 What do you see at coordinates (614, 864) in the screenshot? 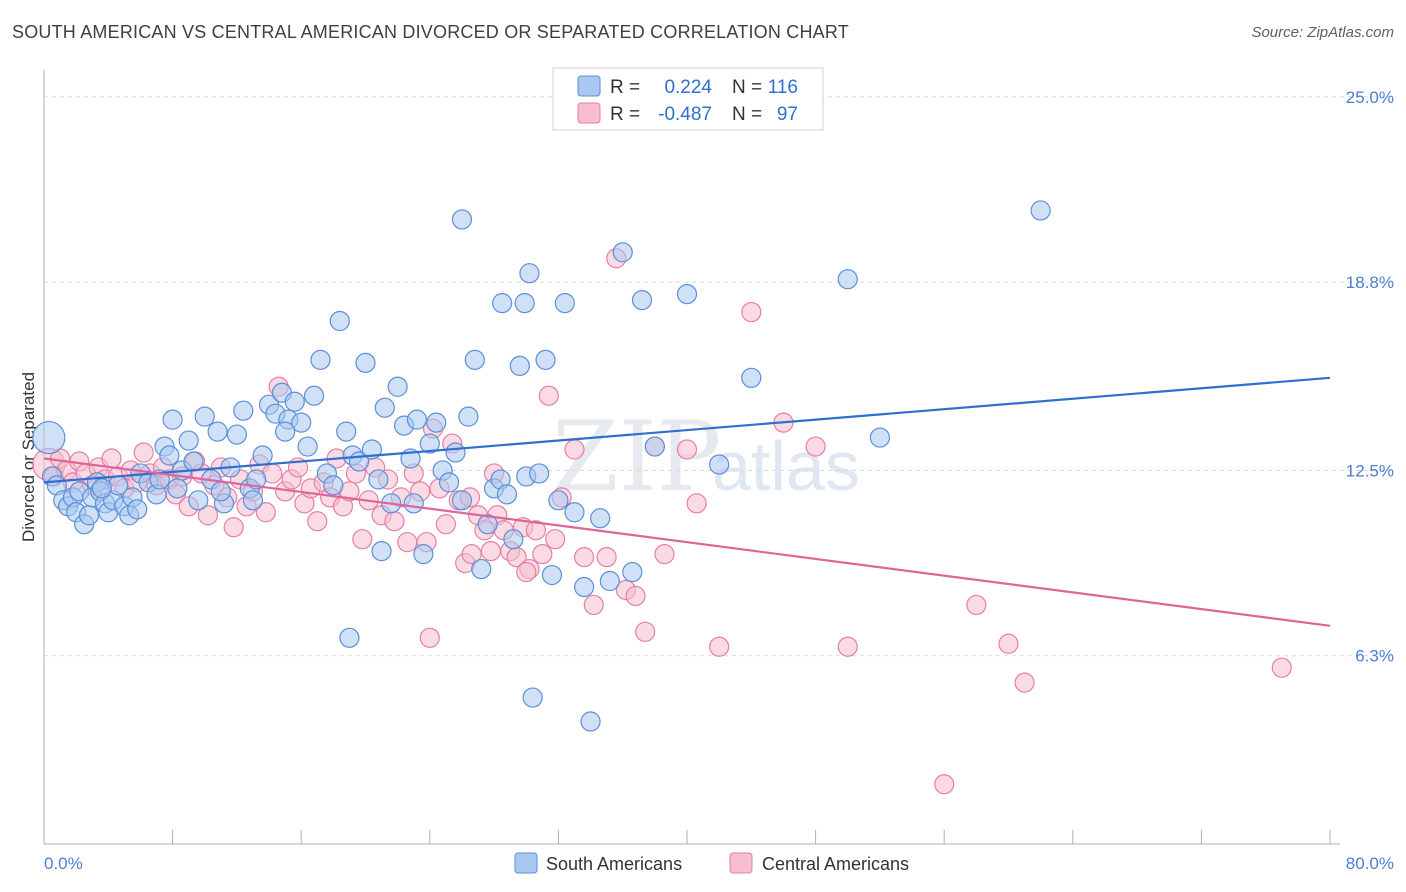
I see `bottom-legend-label-south: South Americans` at bounding box center [614, 864].